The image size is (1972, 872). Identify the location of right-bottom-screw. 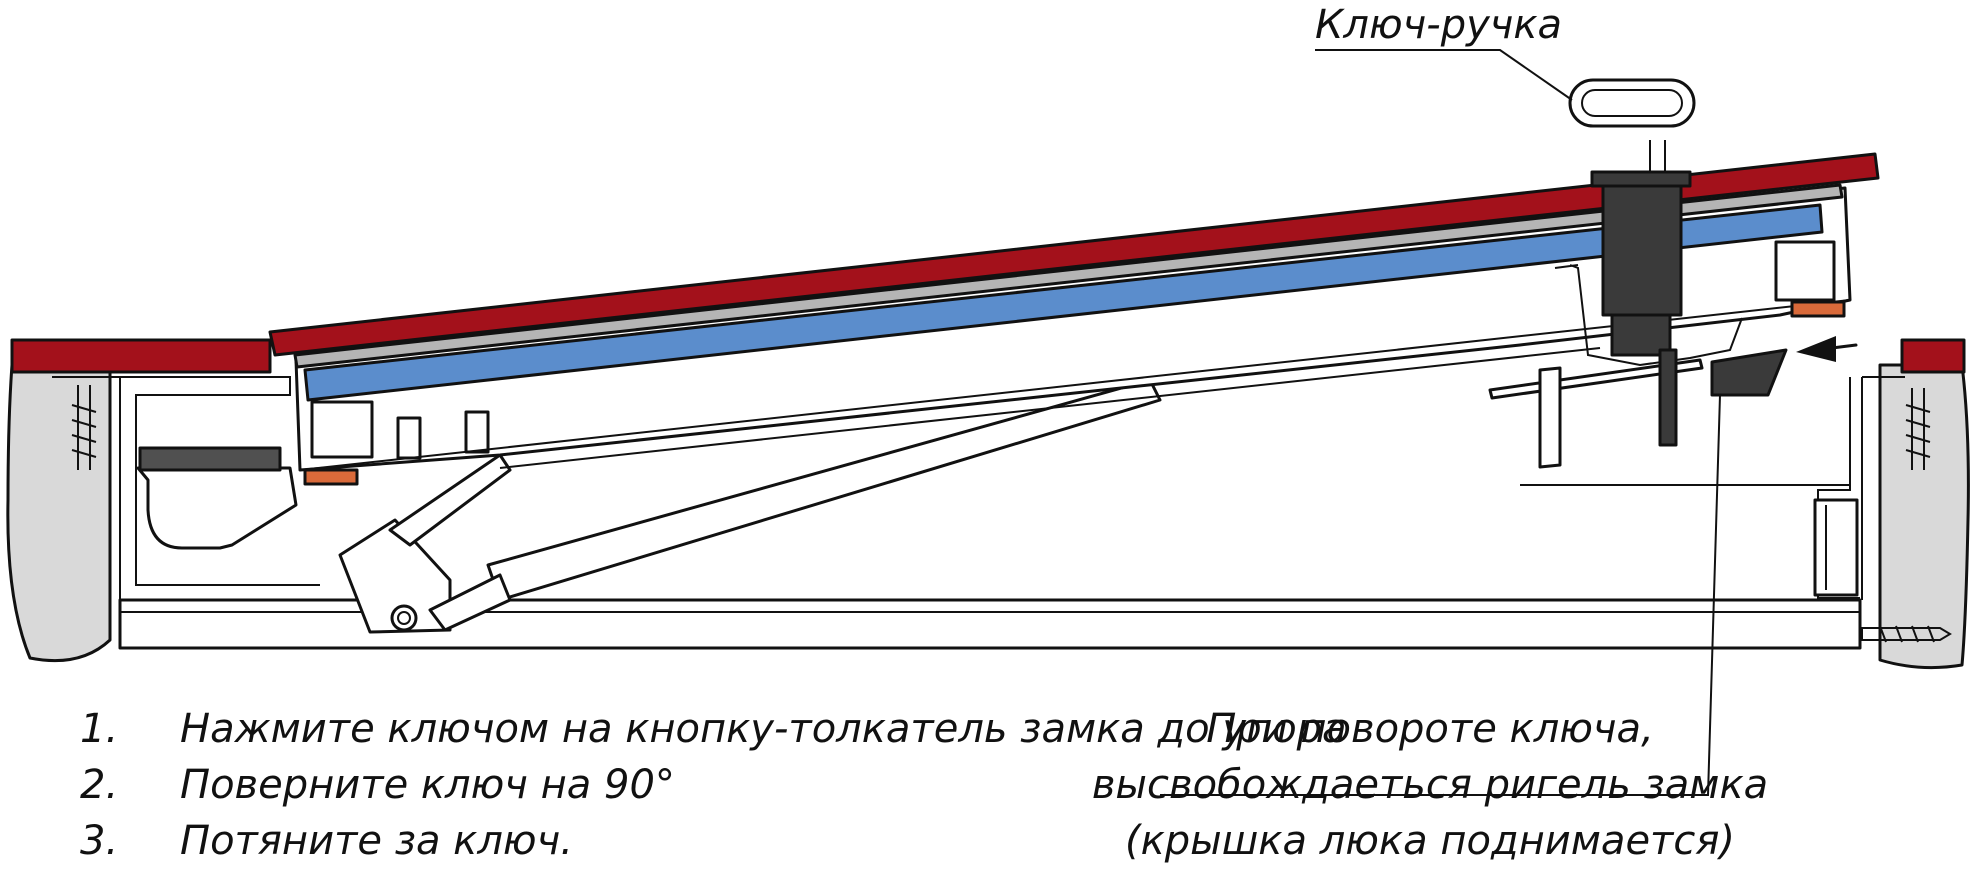
(1906, 634).